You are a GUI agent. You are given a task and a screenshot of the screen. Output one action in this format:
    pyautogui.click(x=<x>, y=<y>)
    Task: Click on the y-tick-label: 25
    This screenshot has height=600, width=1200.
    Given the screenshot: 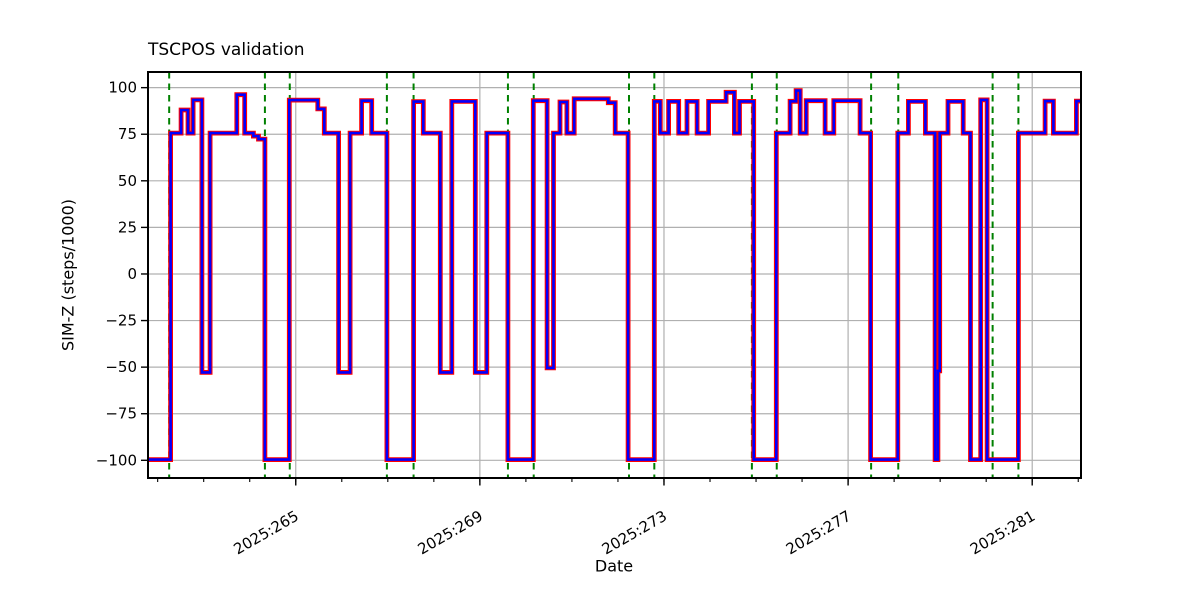 What is the action you would take?
    pyautogui.click(x=127, y=227)
    